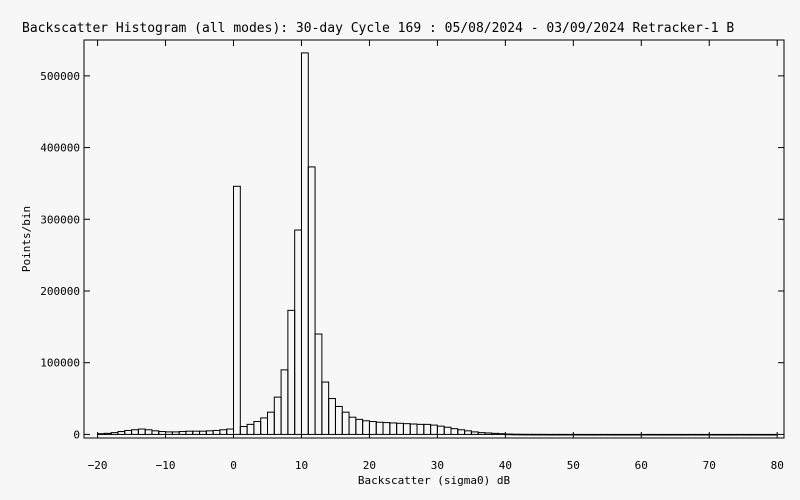  I want to click on x-tick-label: 60, so click(641, 465).